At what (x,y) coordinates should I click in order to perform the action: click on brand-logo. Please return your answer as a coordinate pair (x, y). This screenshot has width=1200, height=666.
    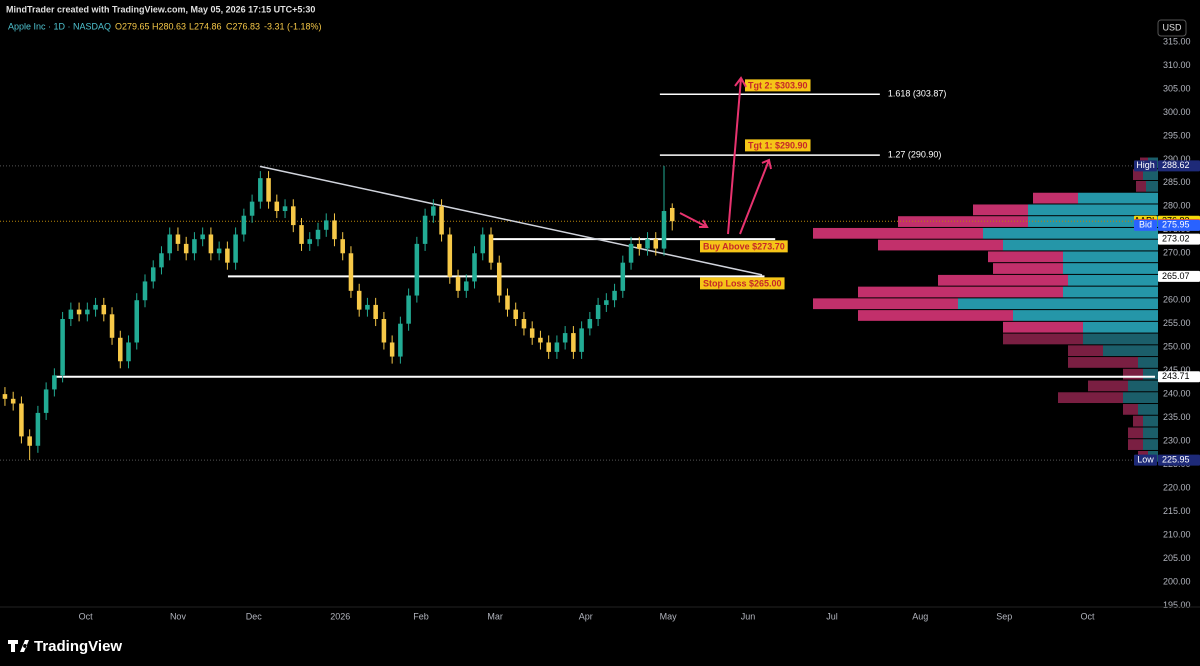
    Looking at the image, I should click on (18, 646).